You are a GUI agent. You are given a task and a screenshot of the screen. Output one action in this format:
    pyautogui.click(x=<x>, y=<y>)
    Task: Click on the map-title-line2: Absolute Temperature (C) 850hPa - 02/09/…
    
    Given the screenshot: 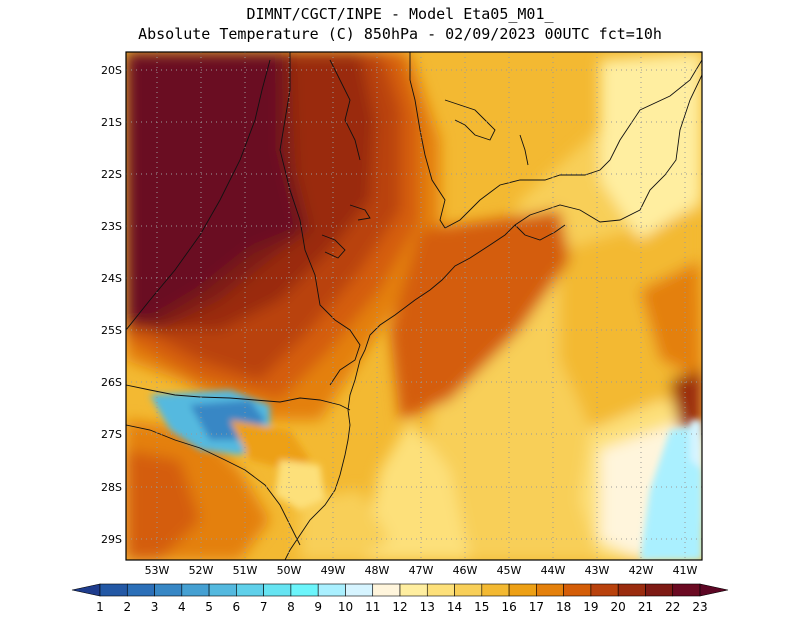 What is the action you would take?
    pyautogui.click(x=400, y=34)
    